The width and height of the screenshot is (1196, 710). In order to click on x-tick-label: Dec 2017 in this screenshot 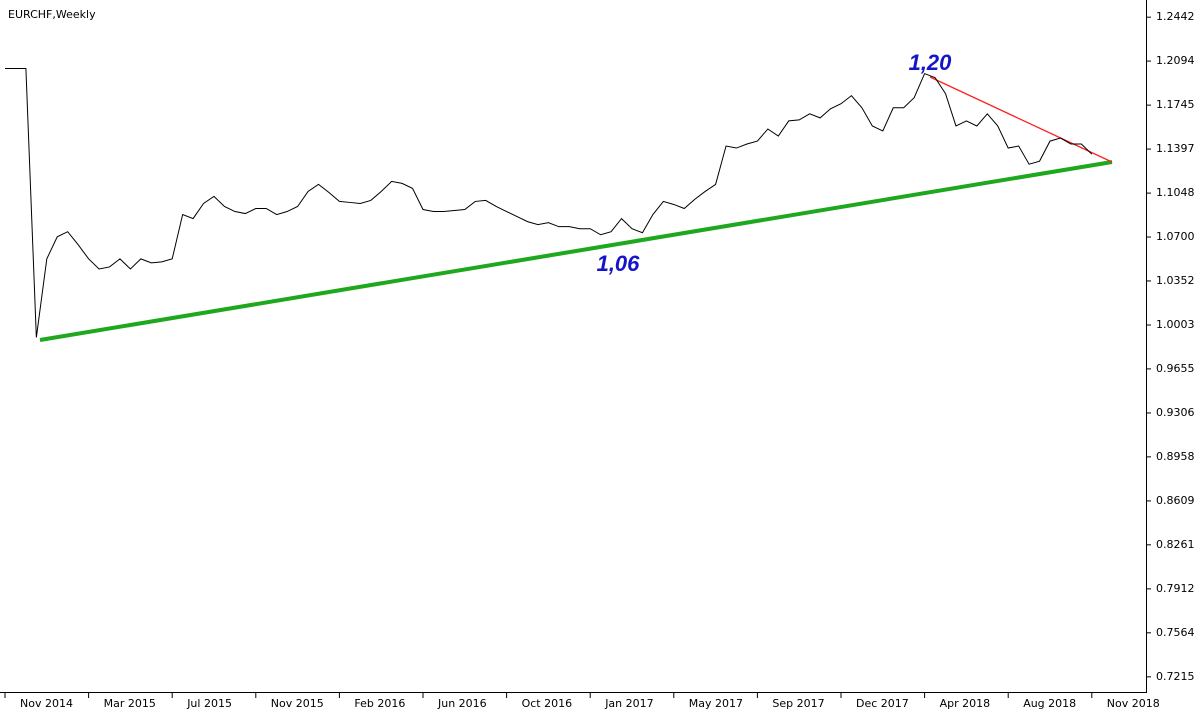, I will do `click(882, 703)`.